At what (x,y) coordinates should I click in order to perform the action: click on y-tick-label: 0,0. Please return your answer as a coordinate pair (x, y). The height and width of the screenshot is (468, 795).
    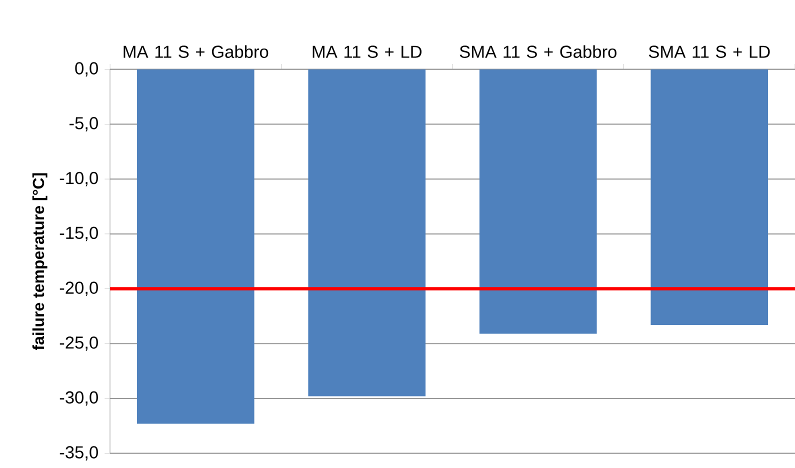
    Looking at the image, I should click on (86, 69).